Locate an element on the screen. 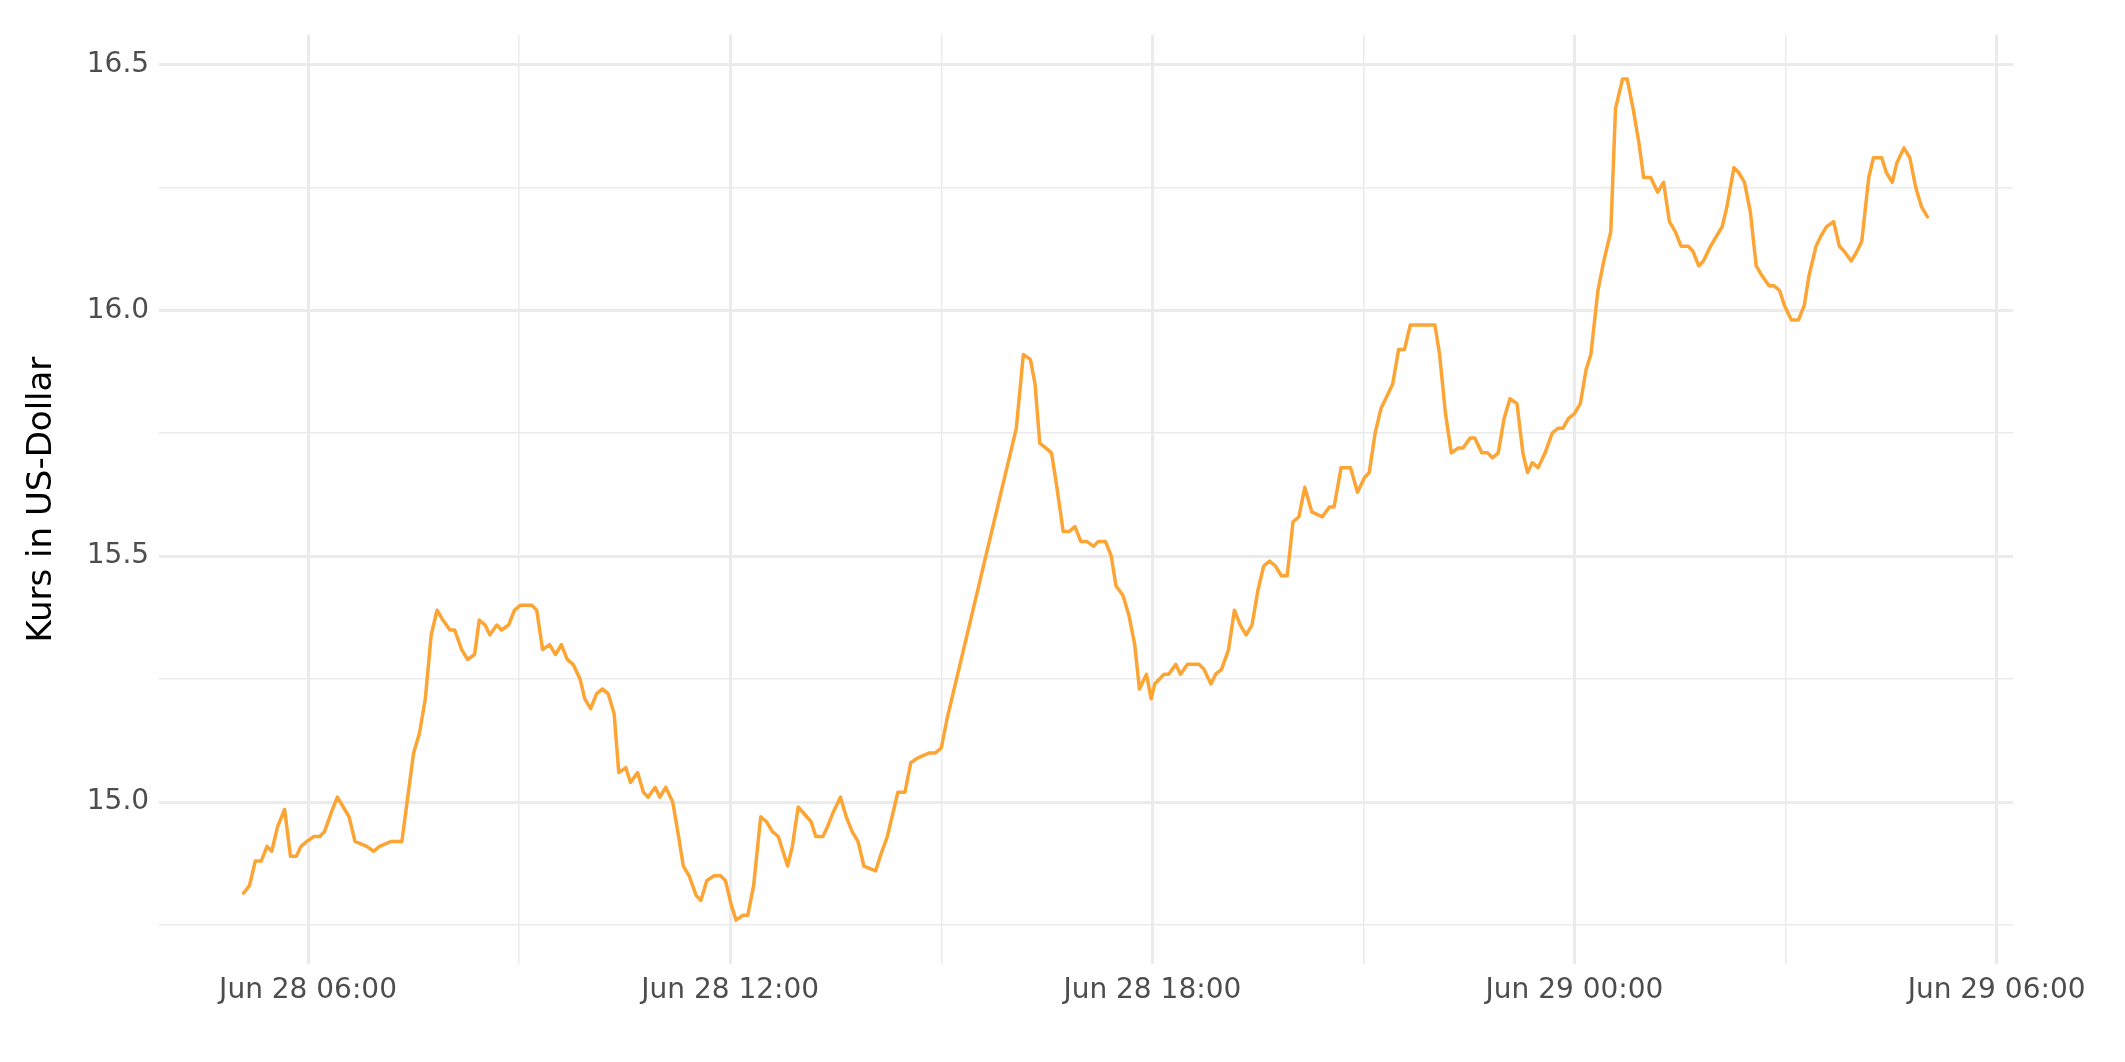 This screenshot has width=2125, height=1062. x-tick-label: Jun 28 06:00 is located at coordinates (307, 989).